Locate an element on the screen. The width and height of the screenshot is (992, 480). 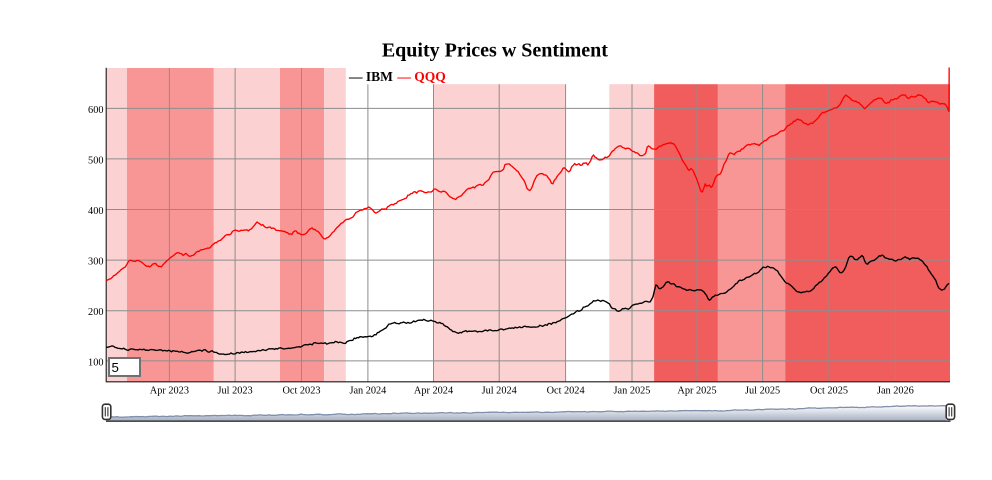
svg-text: Jul 2024 is located at coordinates (499, 391).